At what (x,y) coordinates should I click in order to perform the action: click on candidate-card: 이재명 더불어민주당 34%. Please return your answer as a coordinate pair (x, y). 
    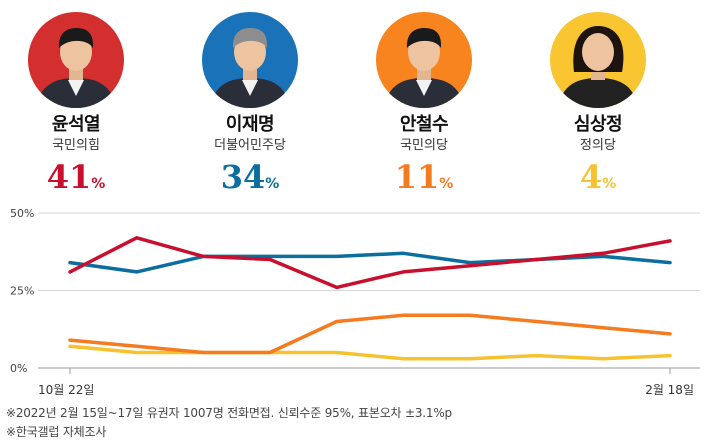
    Looking at the image, I should click on (250, 107).